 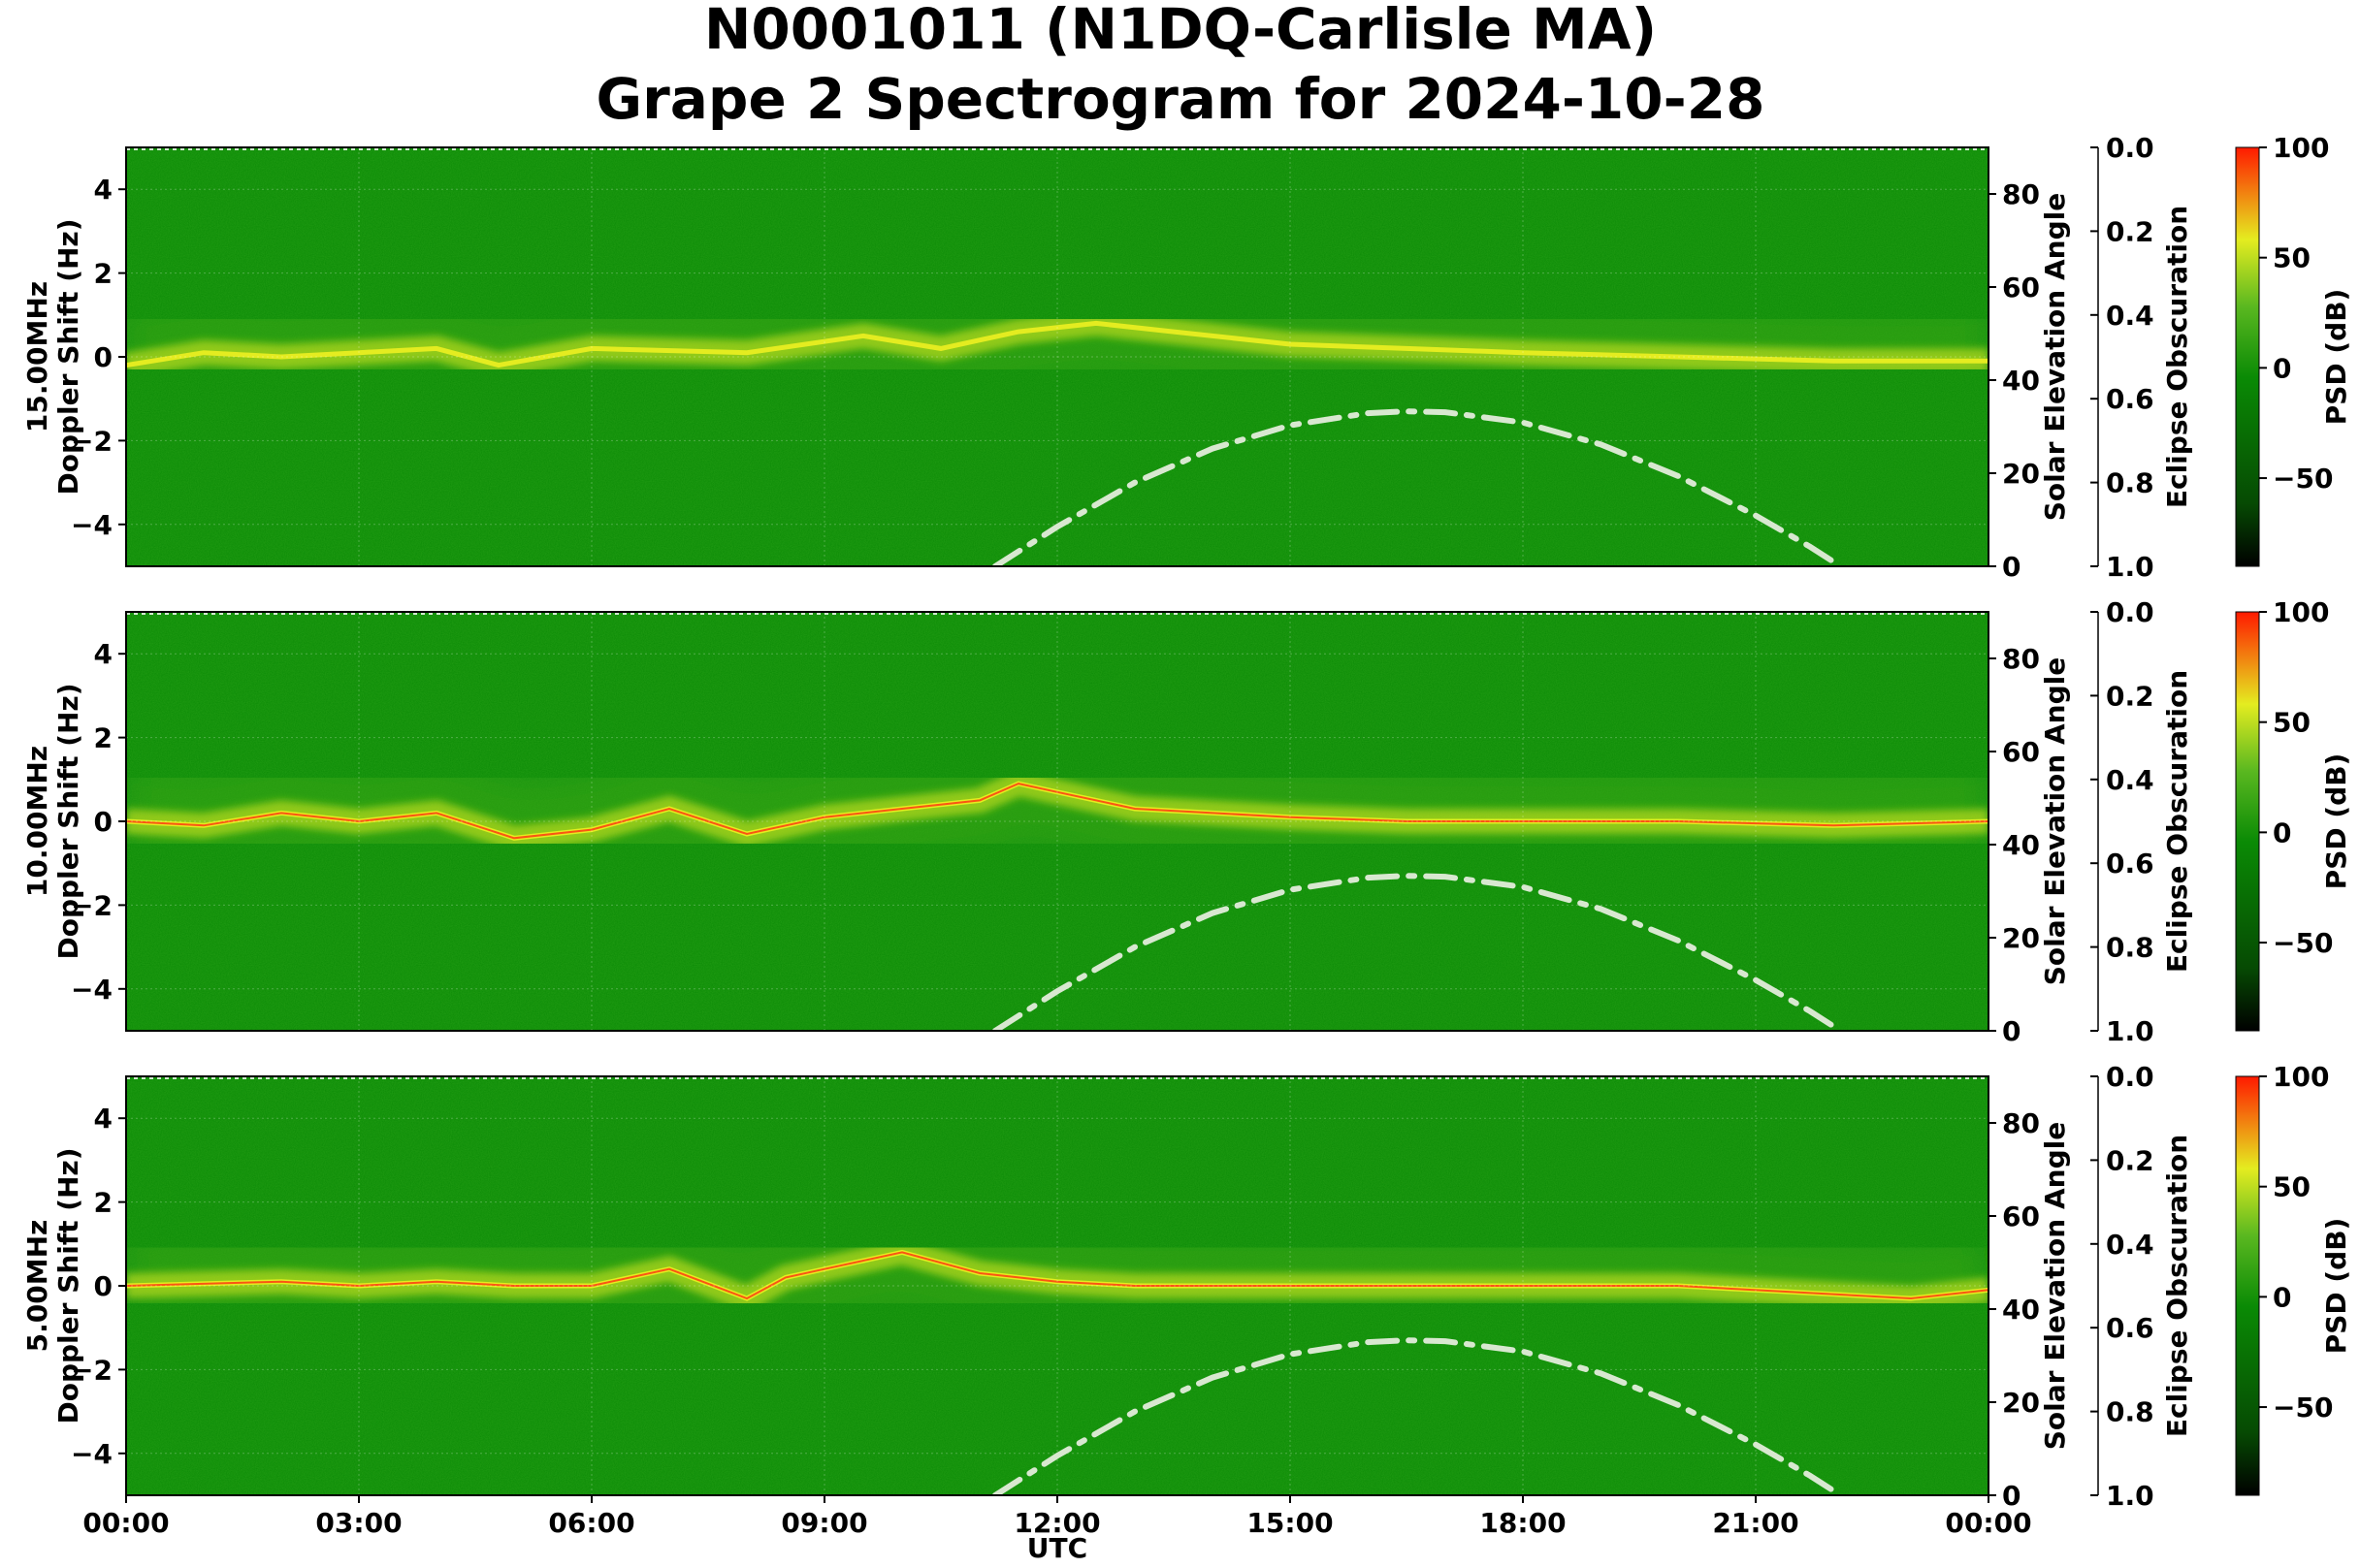 I want to click on x-tick-label: 12:00, so click(x=1057, y=1523).